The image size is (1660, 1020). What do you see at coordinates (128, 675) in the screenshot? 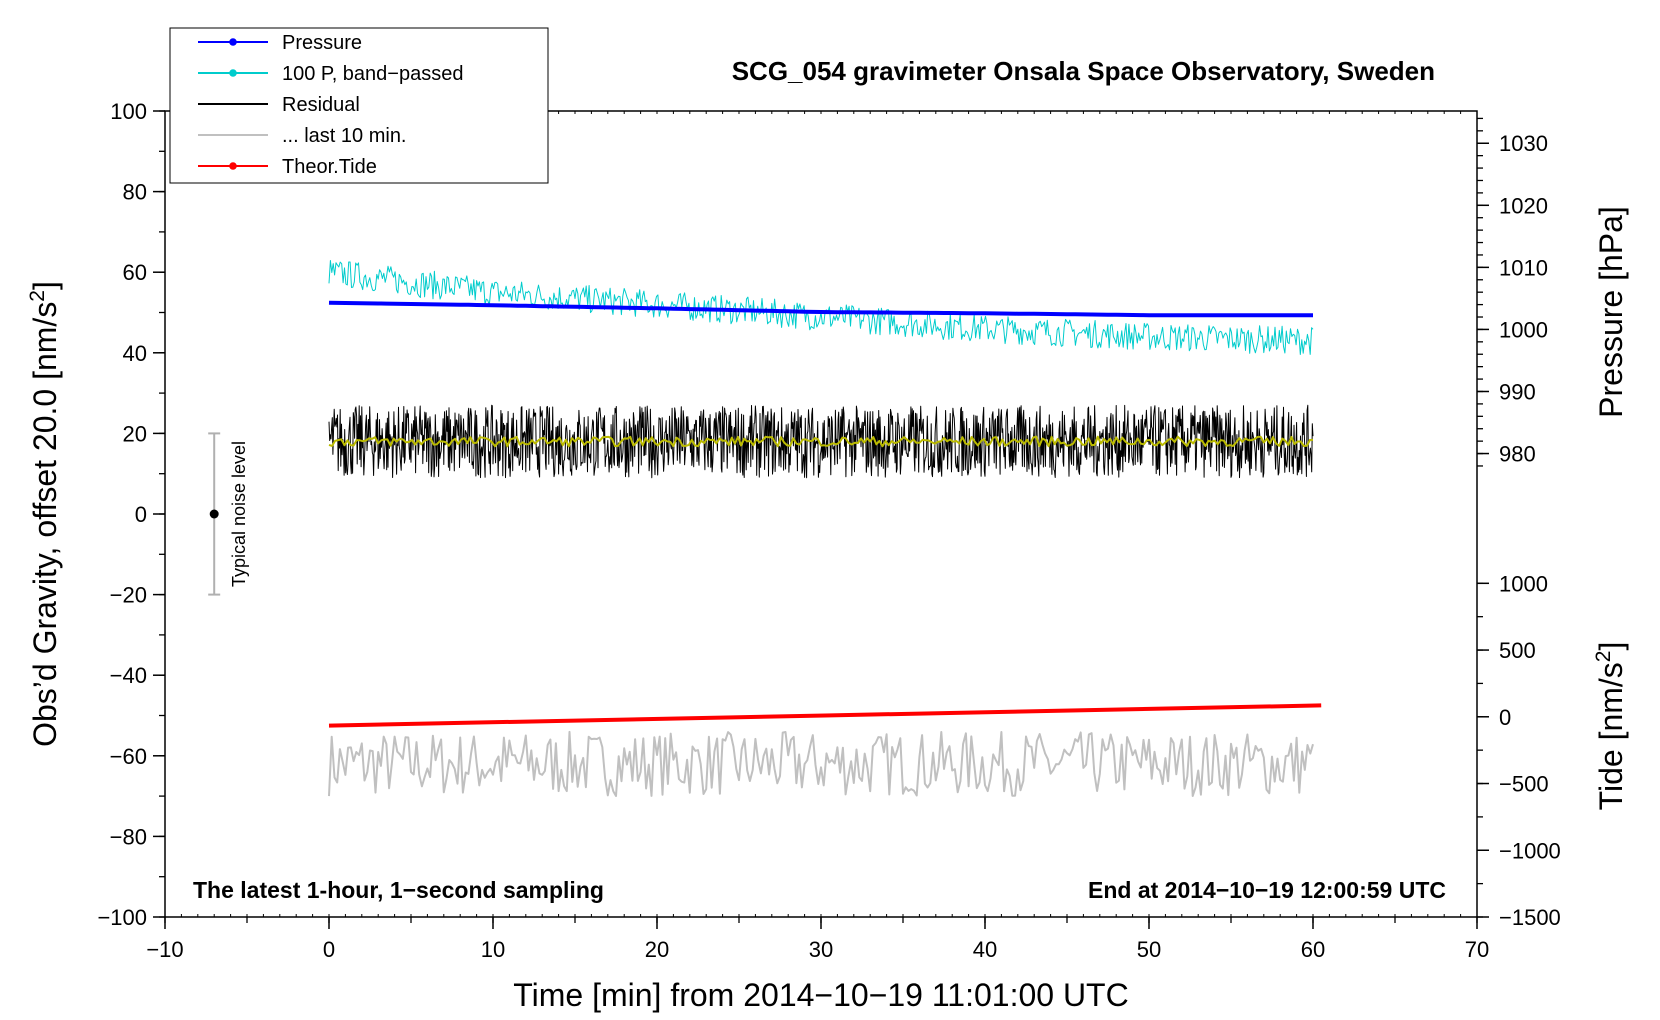
I see `y-tick-label: −40` at bounding box center [128, 675].